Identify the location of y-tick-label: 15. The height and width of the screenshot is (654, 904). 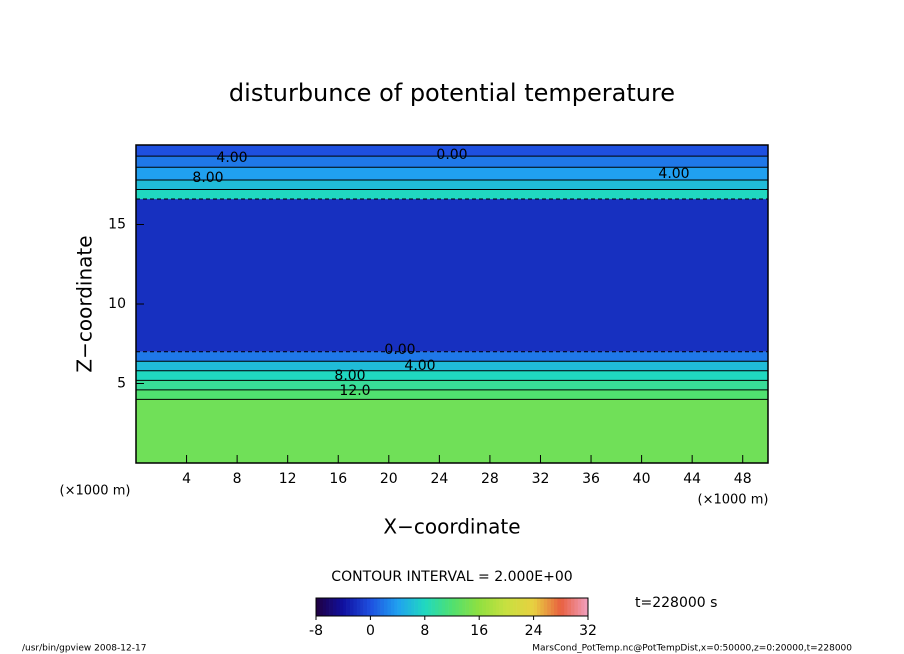
(117, 225).